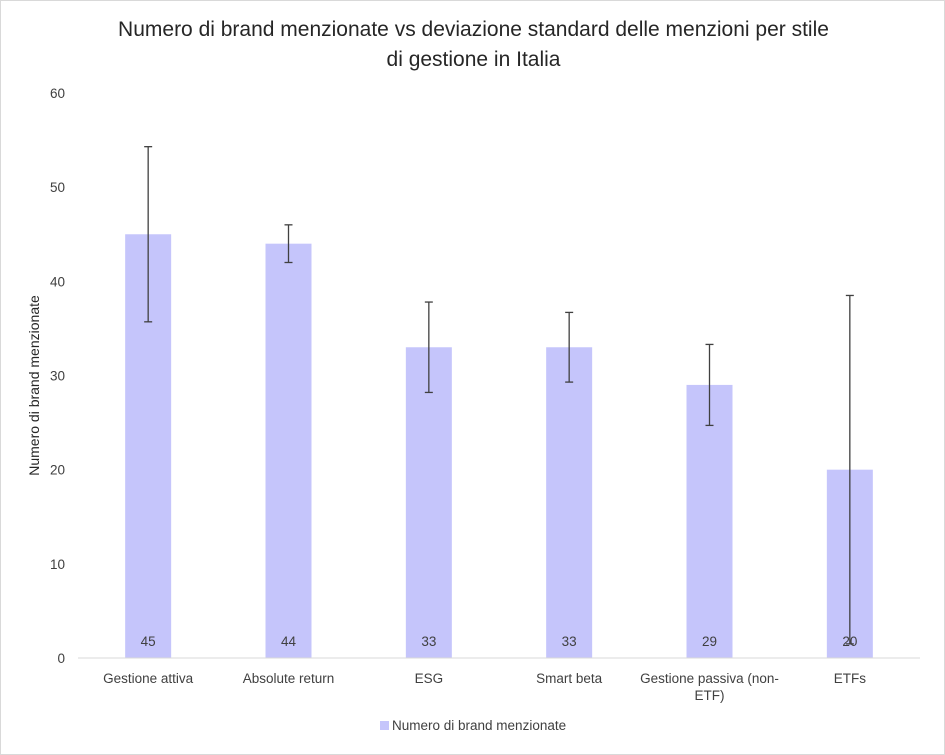 The width and height of the screenshot is (945, 755). Describe the element at coordinates (148, 678) in the screenshot. I see `x-category-label-0: Gestione attiva` at that location.